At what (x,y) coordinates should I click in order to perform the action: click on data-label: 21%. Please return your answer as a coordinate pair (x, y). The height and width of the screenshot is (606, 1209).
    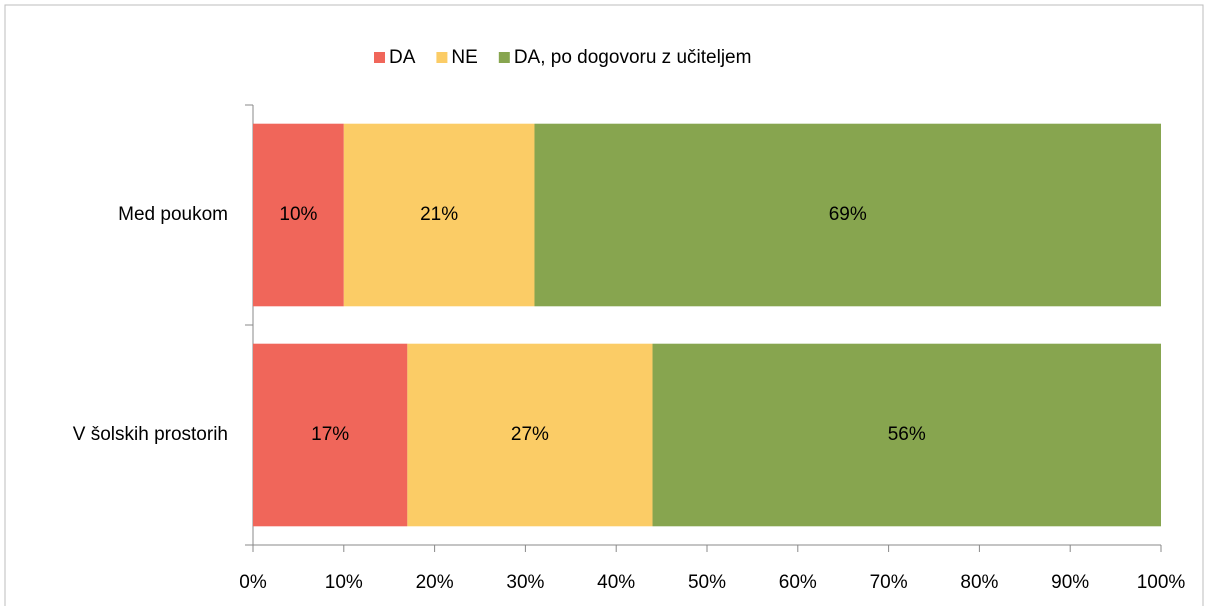
    Looking at the image, I should click on (439, 214).